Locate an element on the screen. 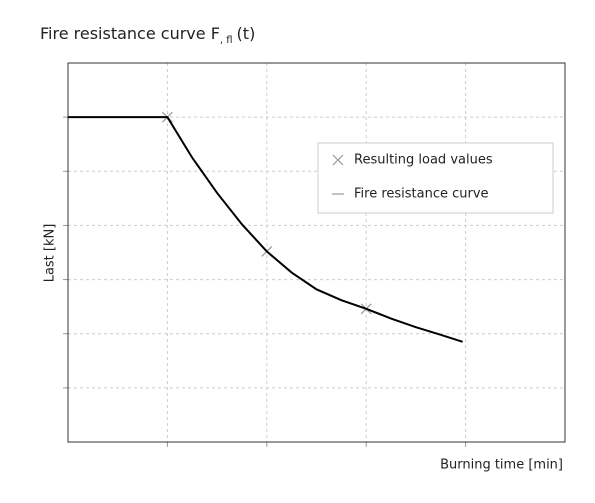 The height and width of the screenshot is (503, 595). legend-box is located at coordinates (435, 178).